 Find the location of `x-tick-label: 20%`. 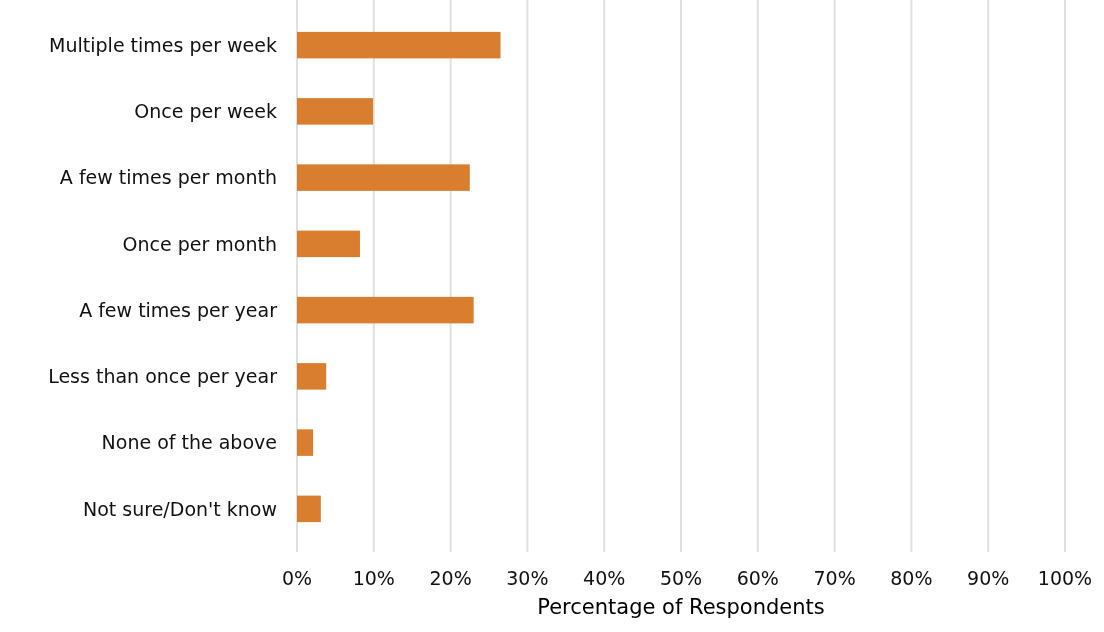

x-tick-label: 20% is located at coordinates (450, 578).